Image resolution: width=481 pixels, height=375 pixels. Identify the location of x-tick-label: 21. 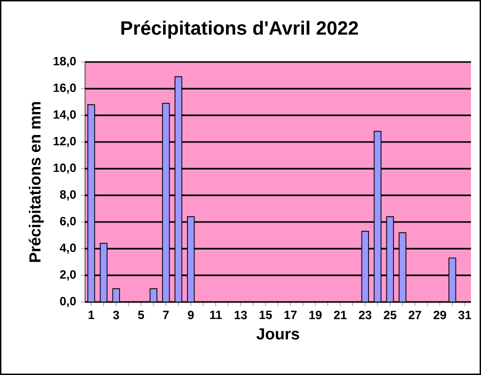
(340, 315).